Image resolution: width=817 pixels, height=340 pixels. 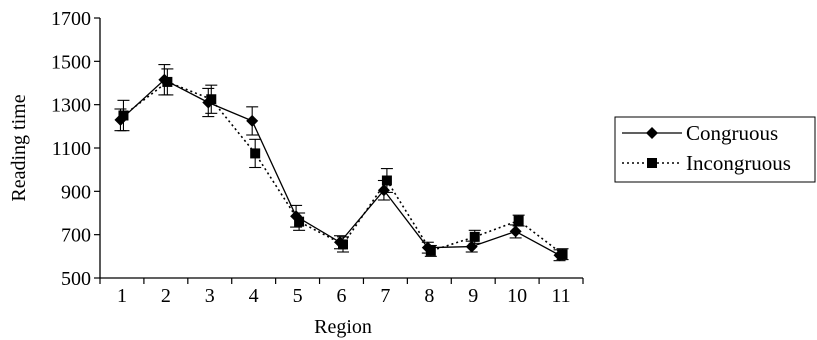 I want to click on x-tick-label: 9, so click(x=473, y=296).